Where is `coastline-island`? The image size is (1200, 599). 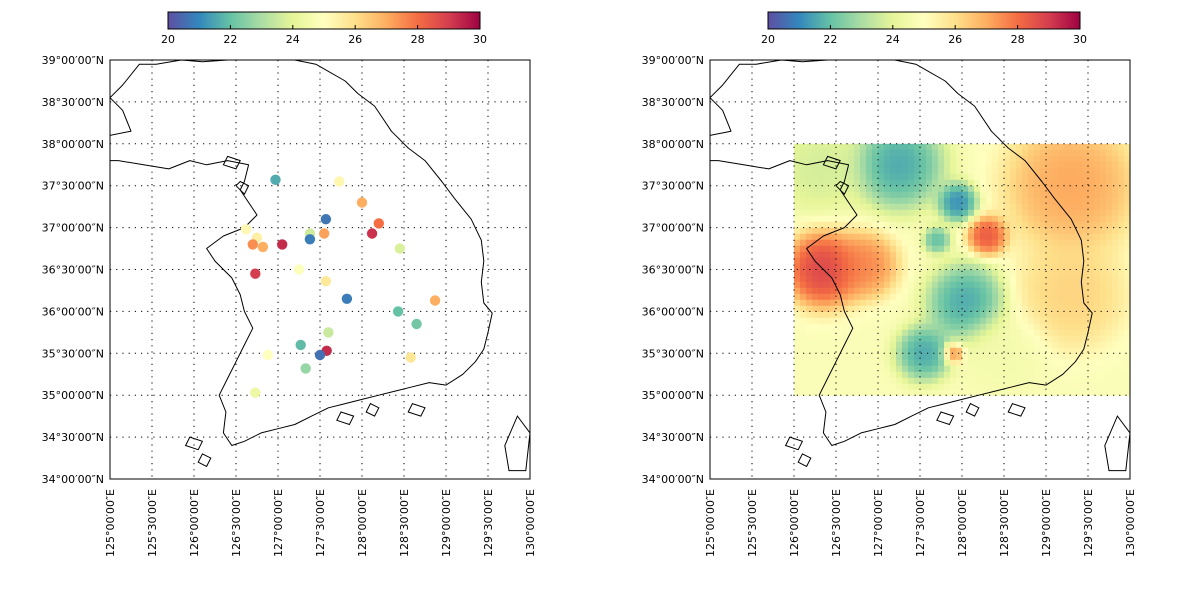
coastline-island is located at coordinates (945, 418).